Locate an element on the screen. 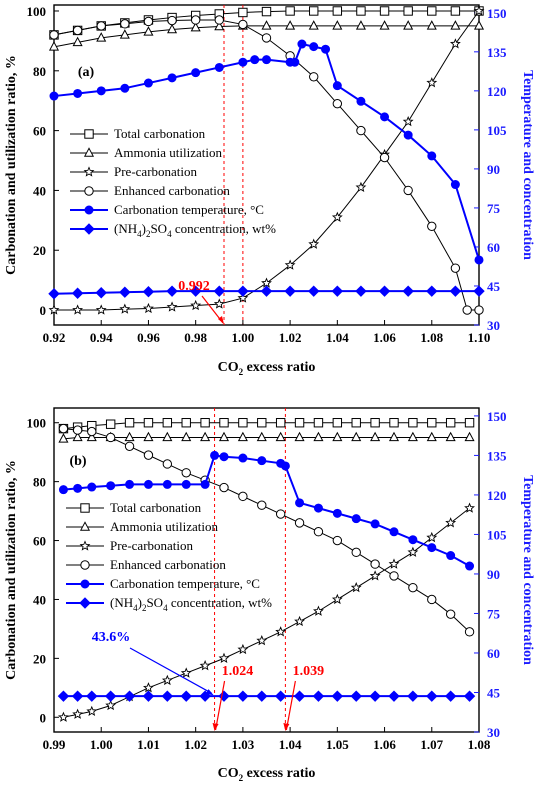  y-tick-label: 0 is located at coordinates (43, 310).